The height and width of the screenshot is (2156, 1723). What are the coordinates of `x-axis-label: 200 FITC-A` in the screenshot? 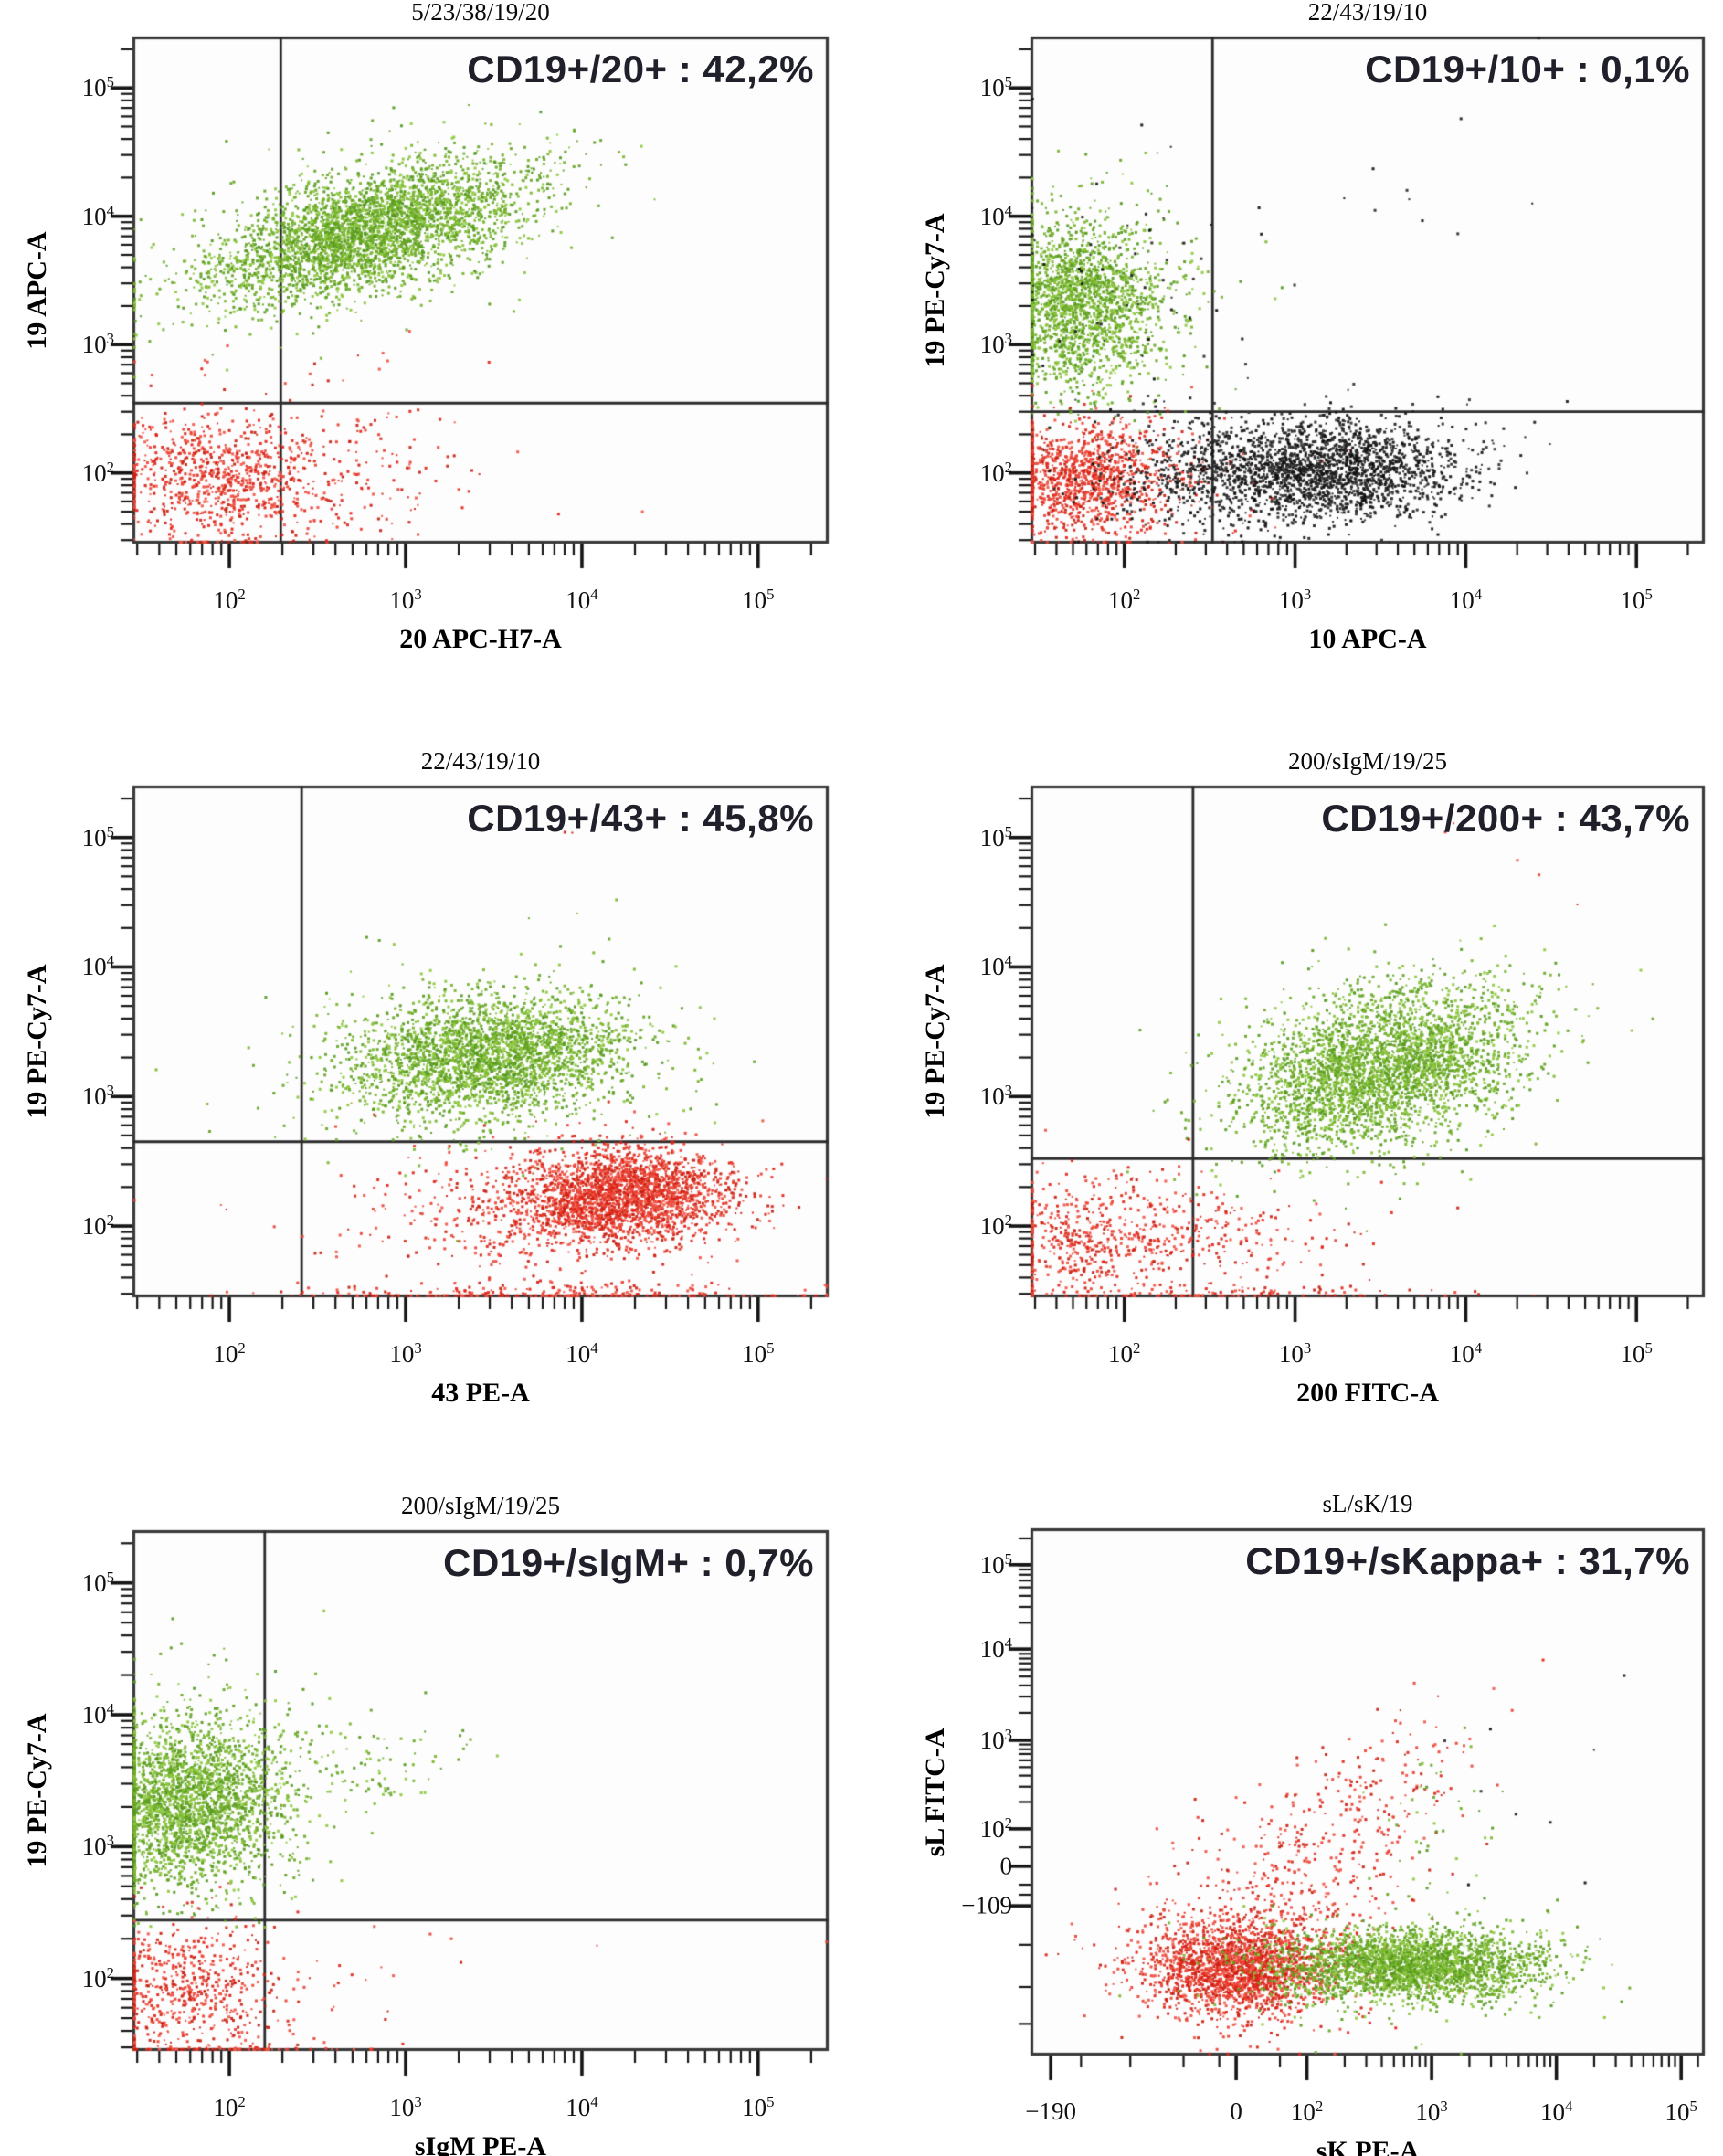 It's located at (1367, 1393).